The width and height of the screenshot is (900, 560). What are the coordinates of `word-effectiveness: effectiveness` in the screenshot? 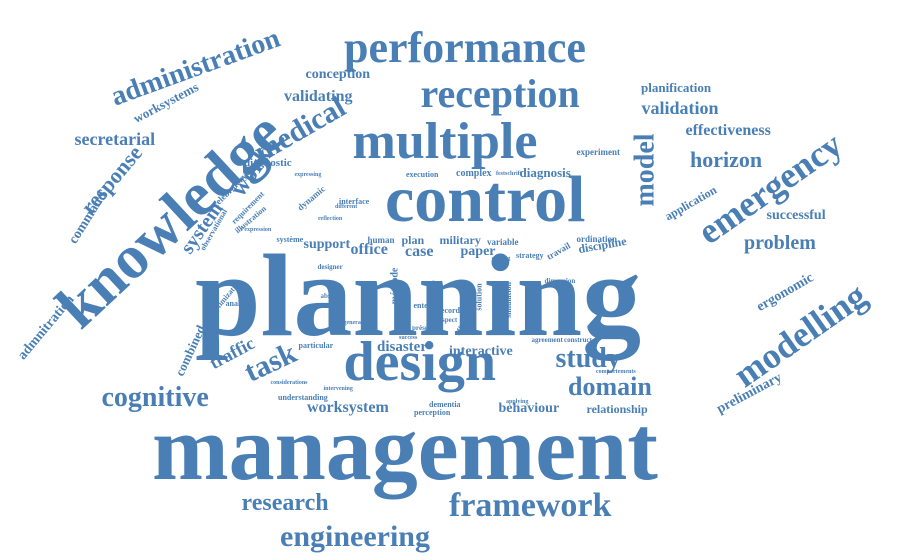 It's located at (728, 130).